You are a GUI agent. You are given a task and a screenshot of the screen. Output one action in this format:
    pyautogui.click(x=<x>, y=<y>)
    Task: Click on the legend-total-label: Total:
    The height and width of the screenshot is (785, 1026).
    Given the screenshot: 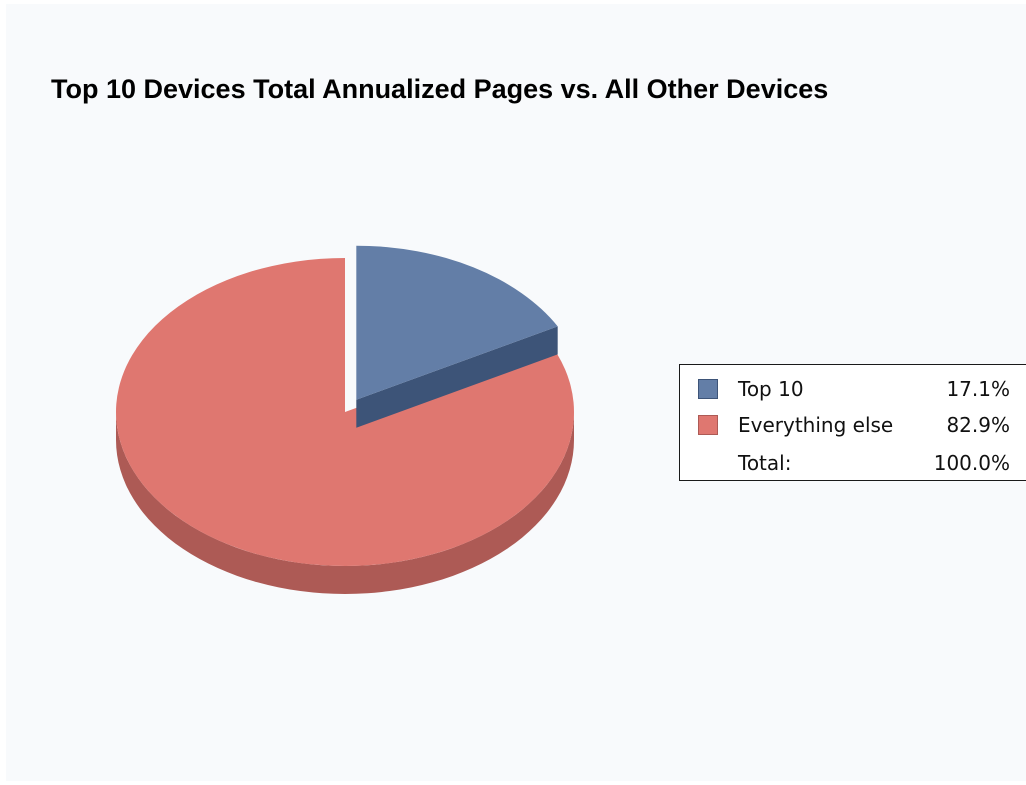 What is the action you would take?
    pyautogui.click(x=765, y=463)
    